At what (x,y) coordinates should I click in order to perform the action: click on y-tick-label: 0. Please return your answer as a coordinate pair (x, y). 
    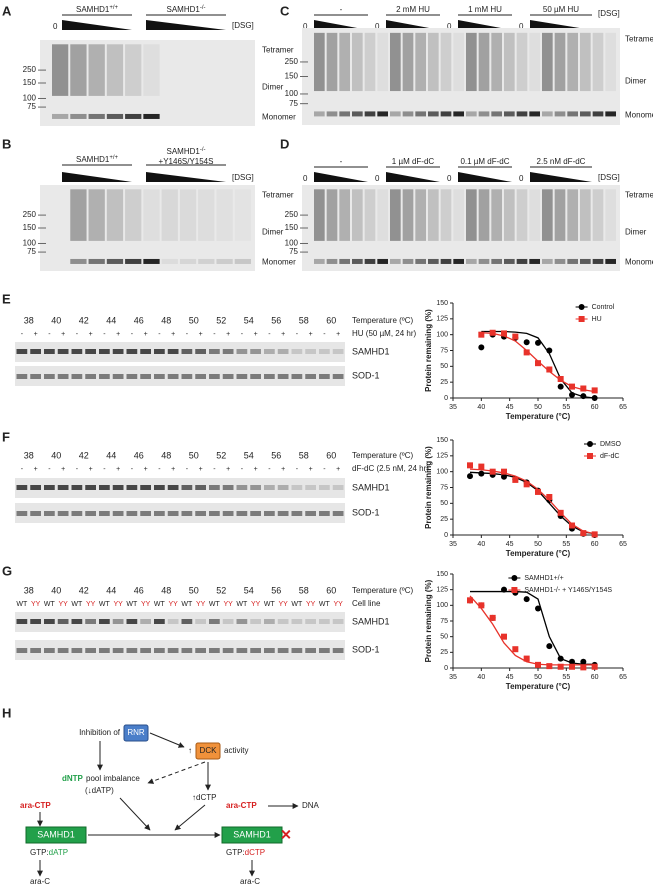
    Looking at the image, I should click on (446, 535).